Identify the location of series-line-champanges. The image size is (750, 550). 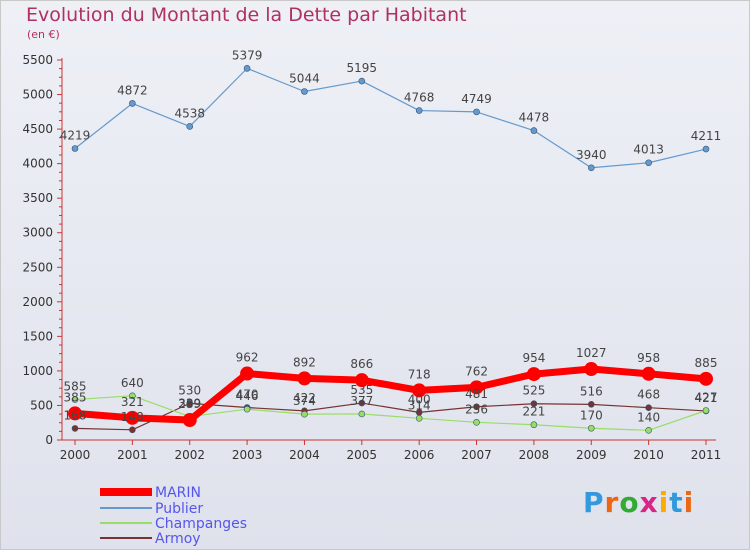
(390, 413).